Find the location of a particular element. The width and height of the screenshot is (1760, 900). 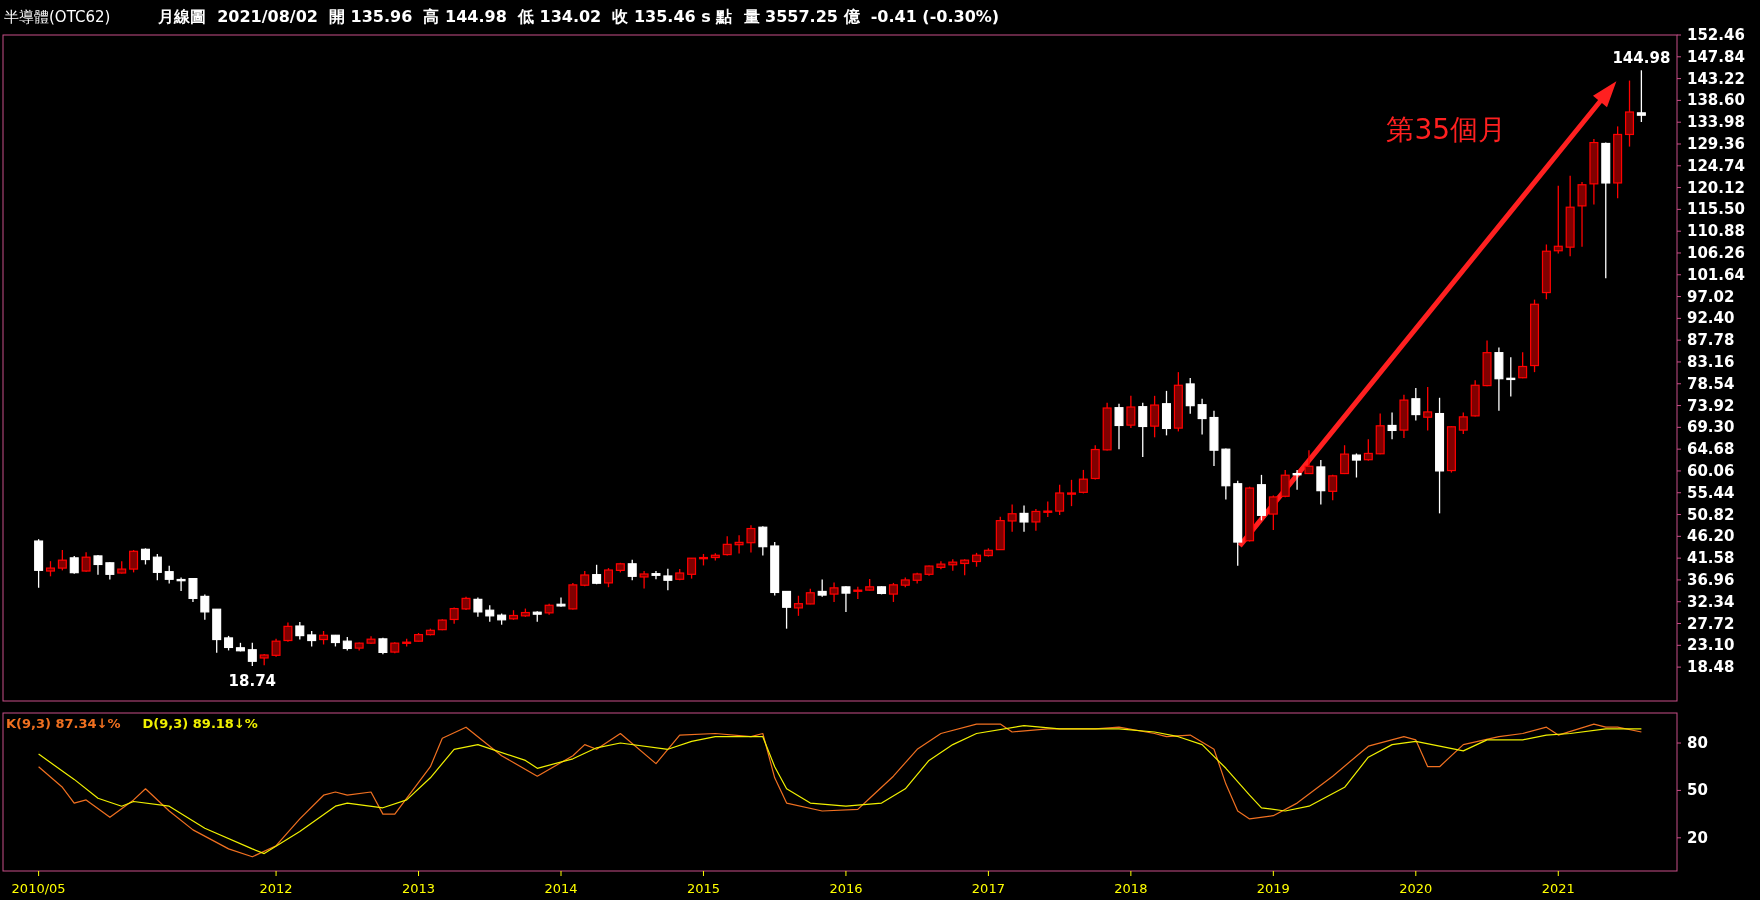

x-tick-label: 2021 is located at coordinates (1558, 888).